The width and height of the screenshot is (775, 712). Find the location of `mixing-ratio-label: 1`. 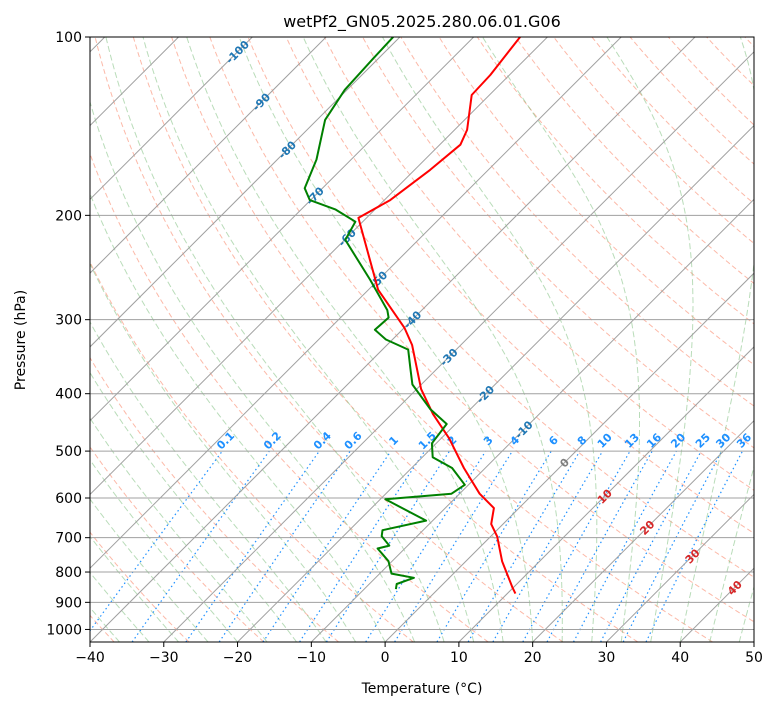

mixing-ratio-label: 1 is located at coordinates (393, 440).